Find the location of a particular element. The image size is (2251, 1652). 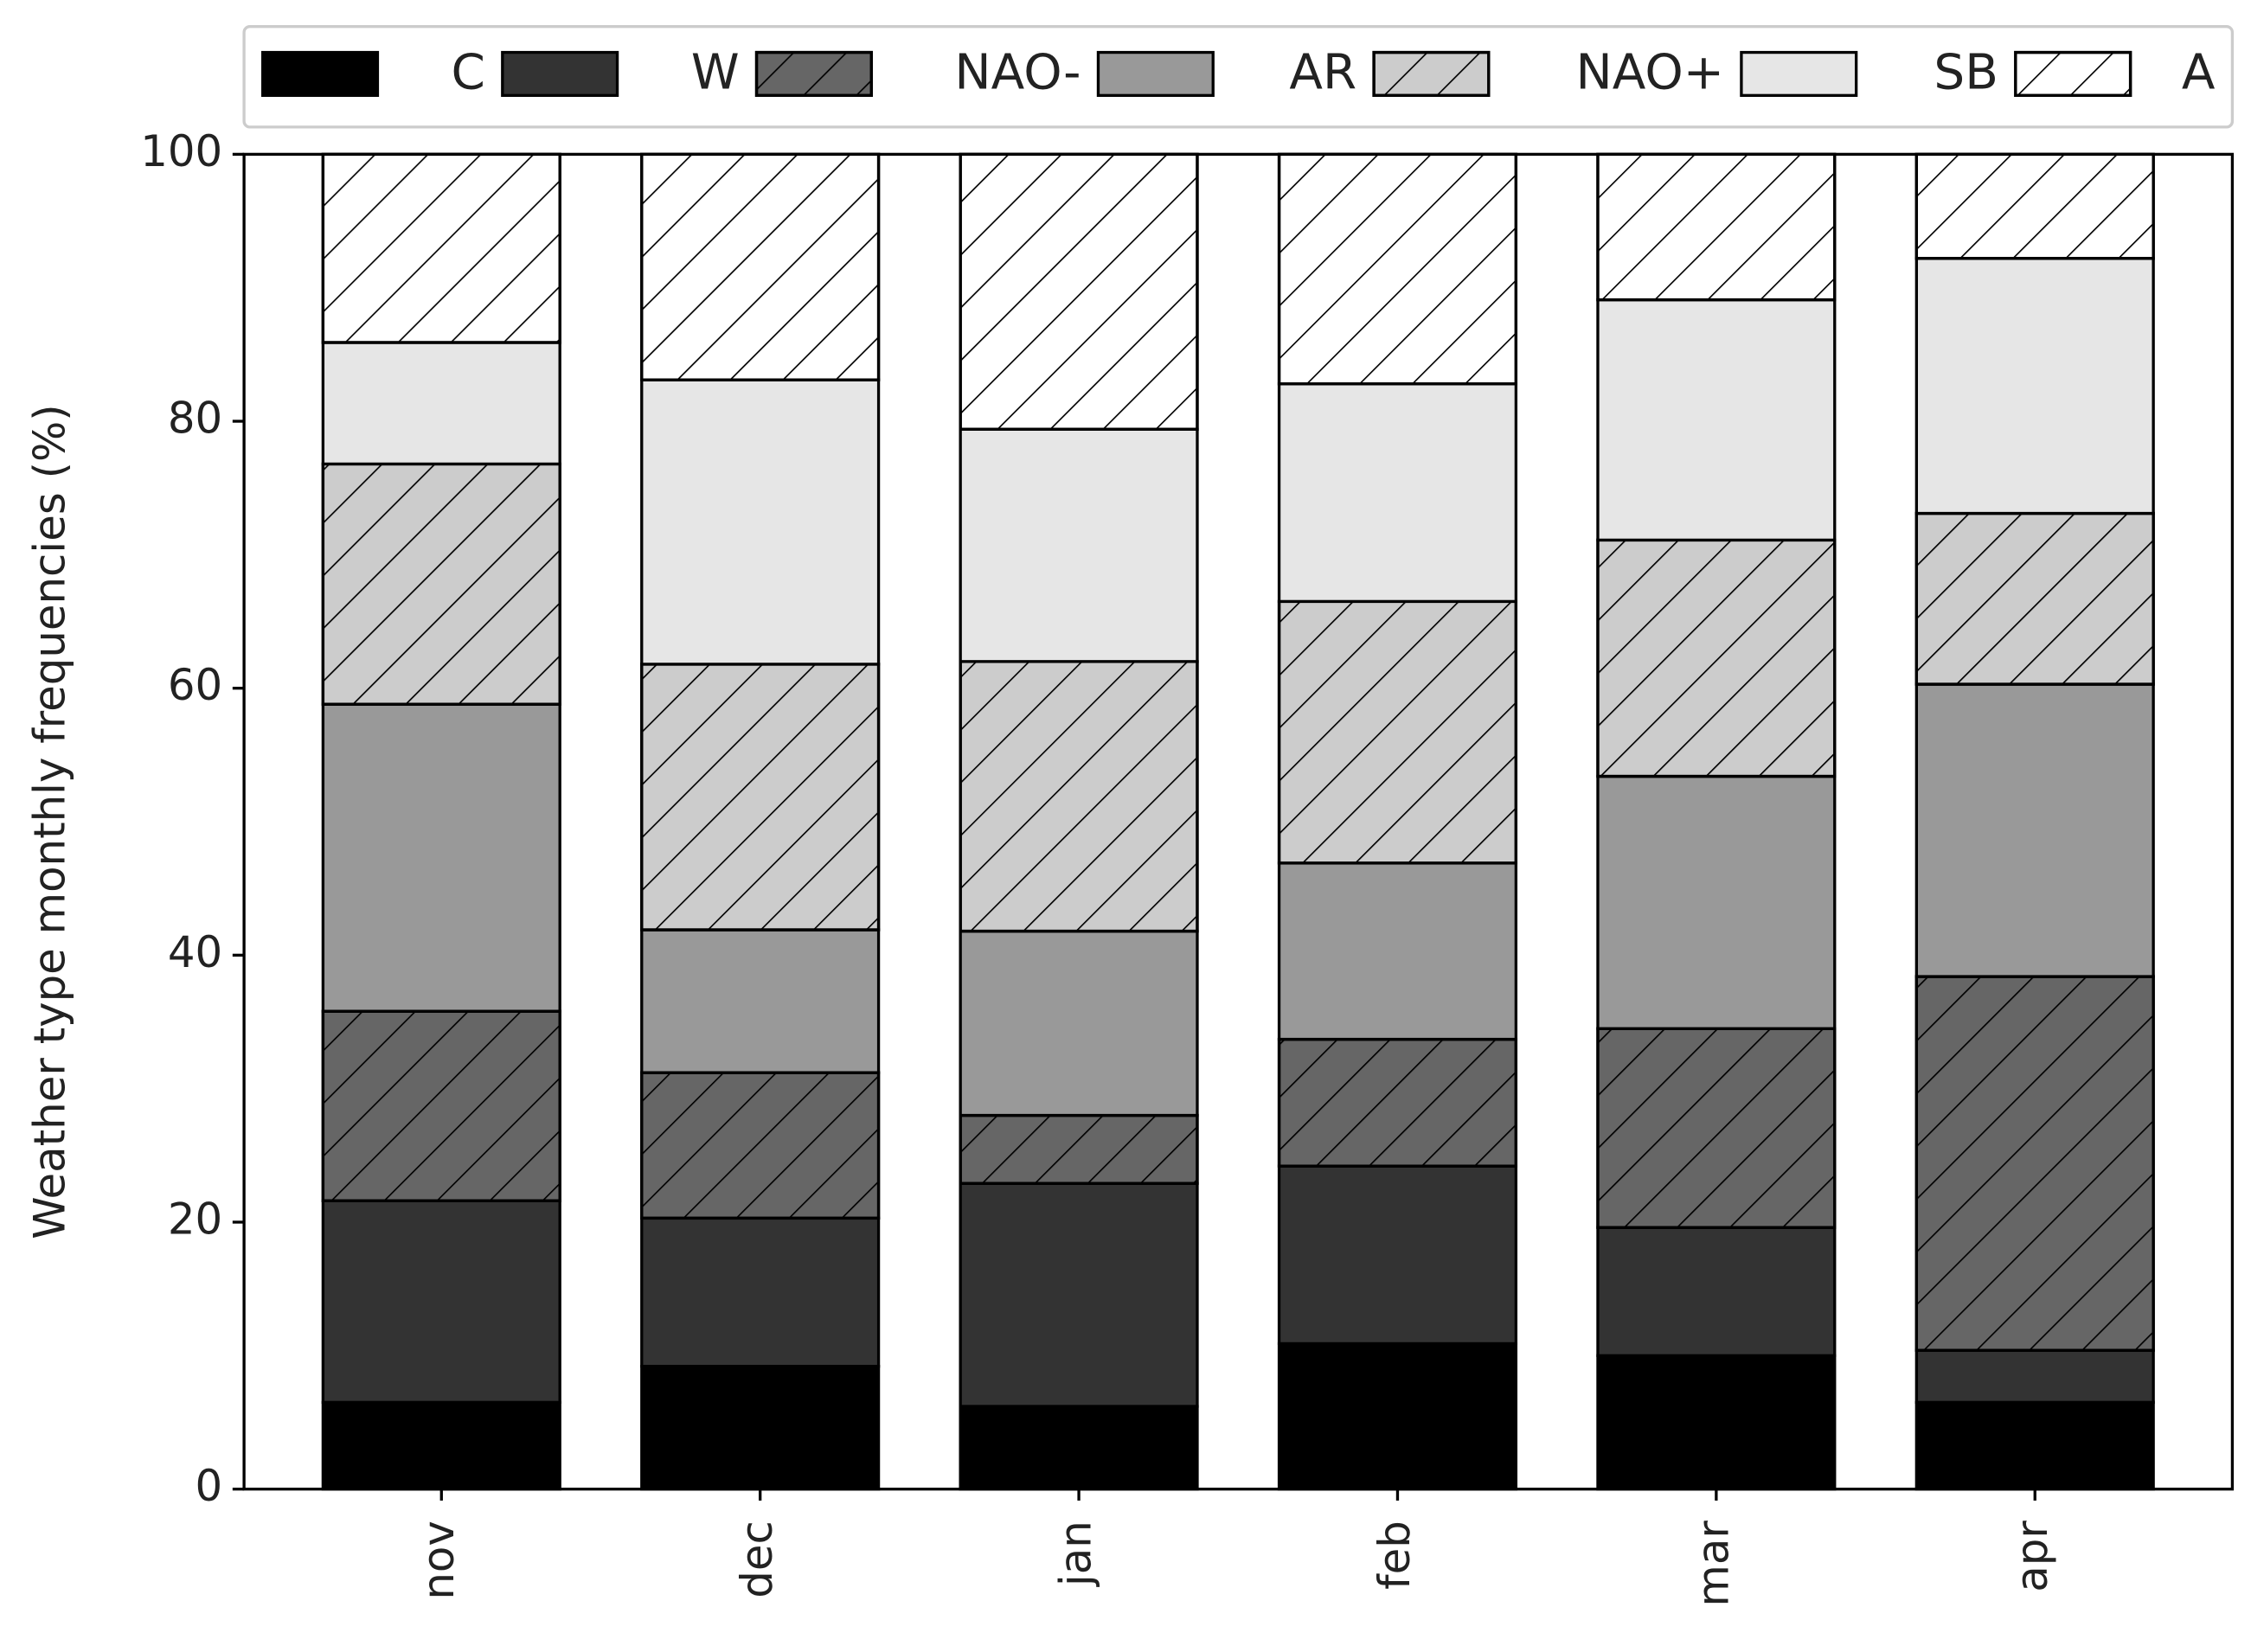

y-tick-label: 100 is located at coordinates (181, 151).